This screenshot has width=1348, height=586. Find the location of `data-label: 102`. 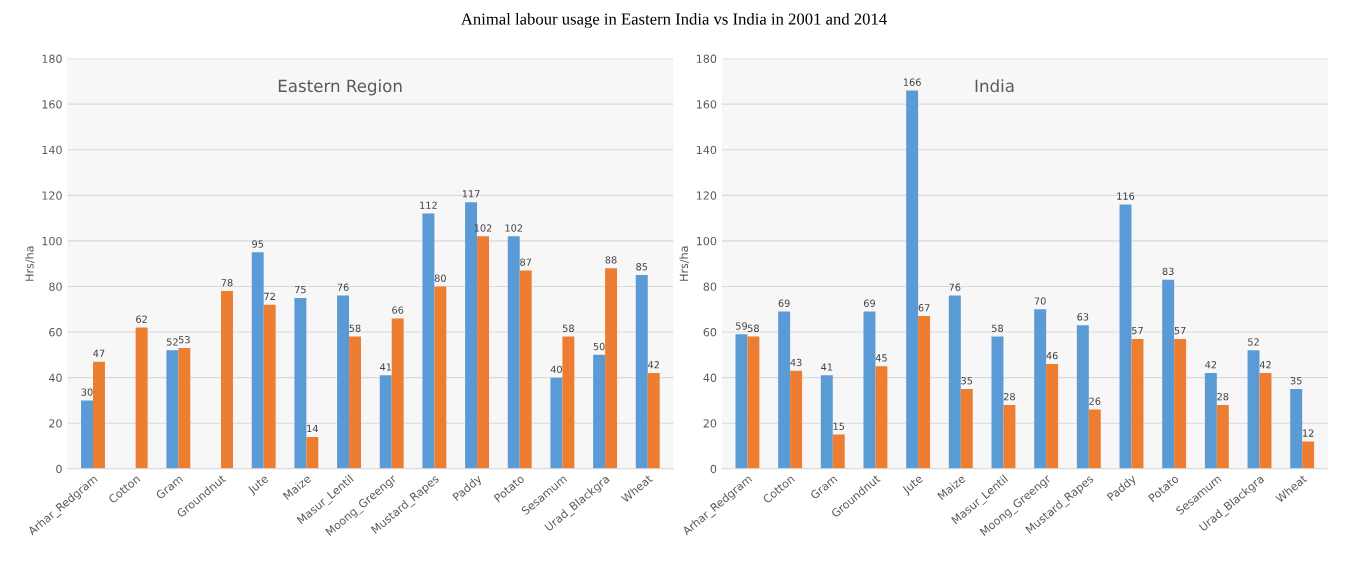

data-label: 102 is located at coordinates (514, 228).